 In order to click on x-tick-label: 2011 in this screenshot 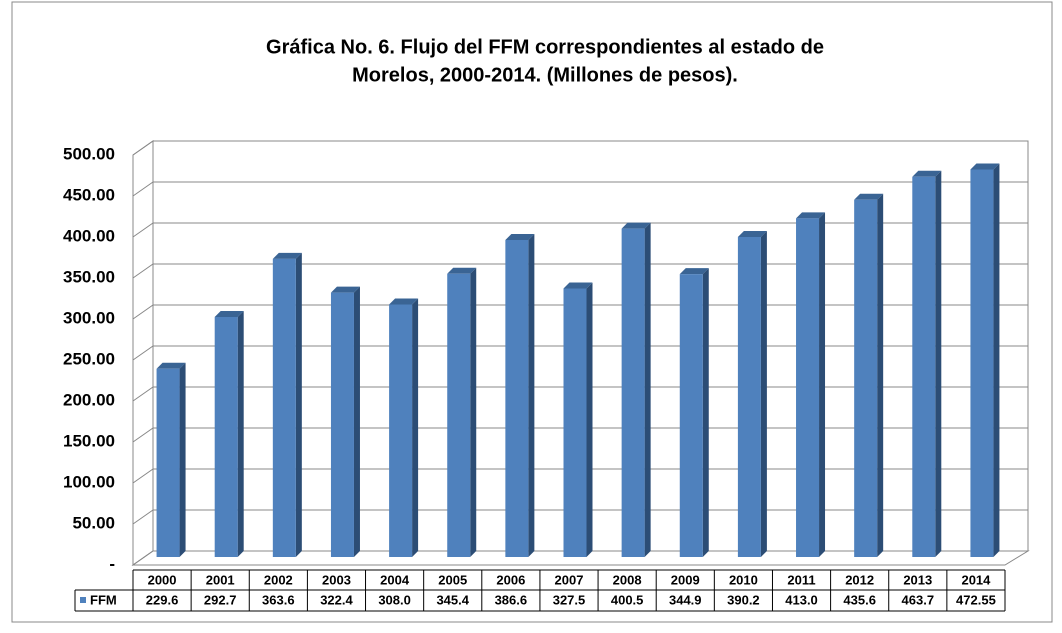, I will do `click(801, 579)`.